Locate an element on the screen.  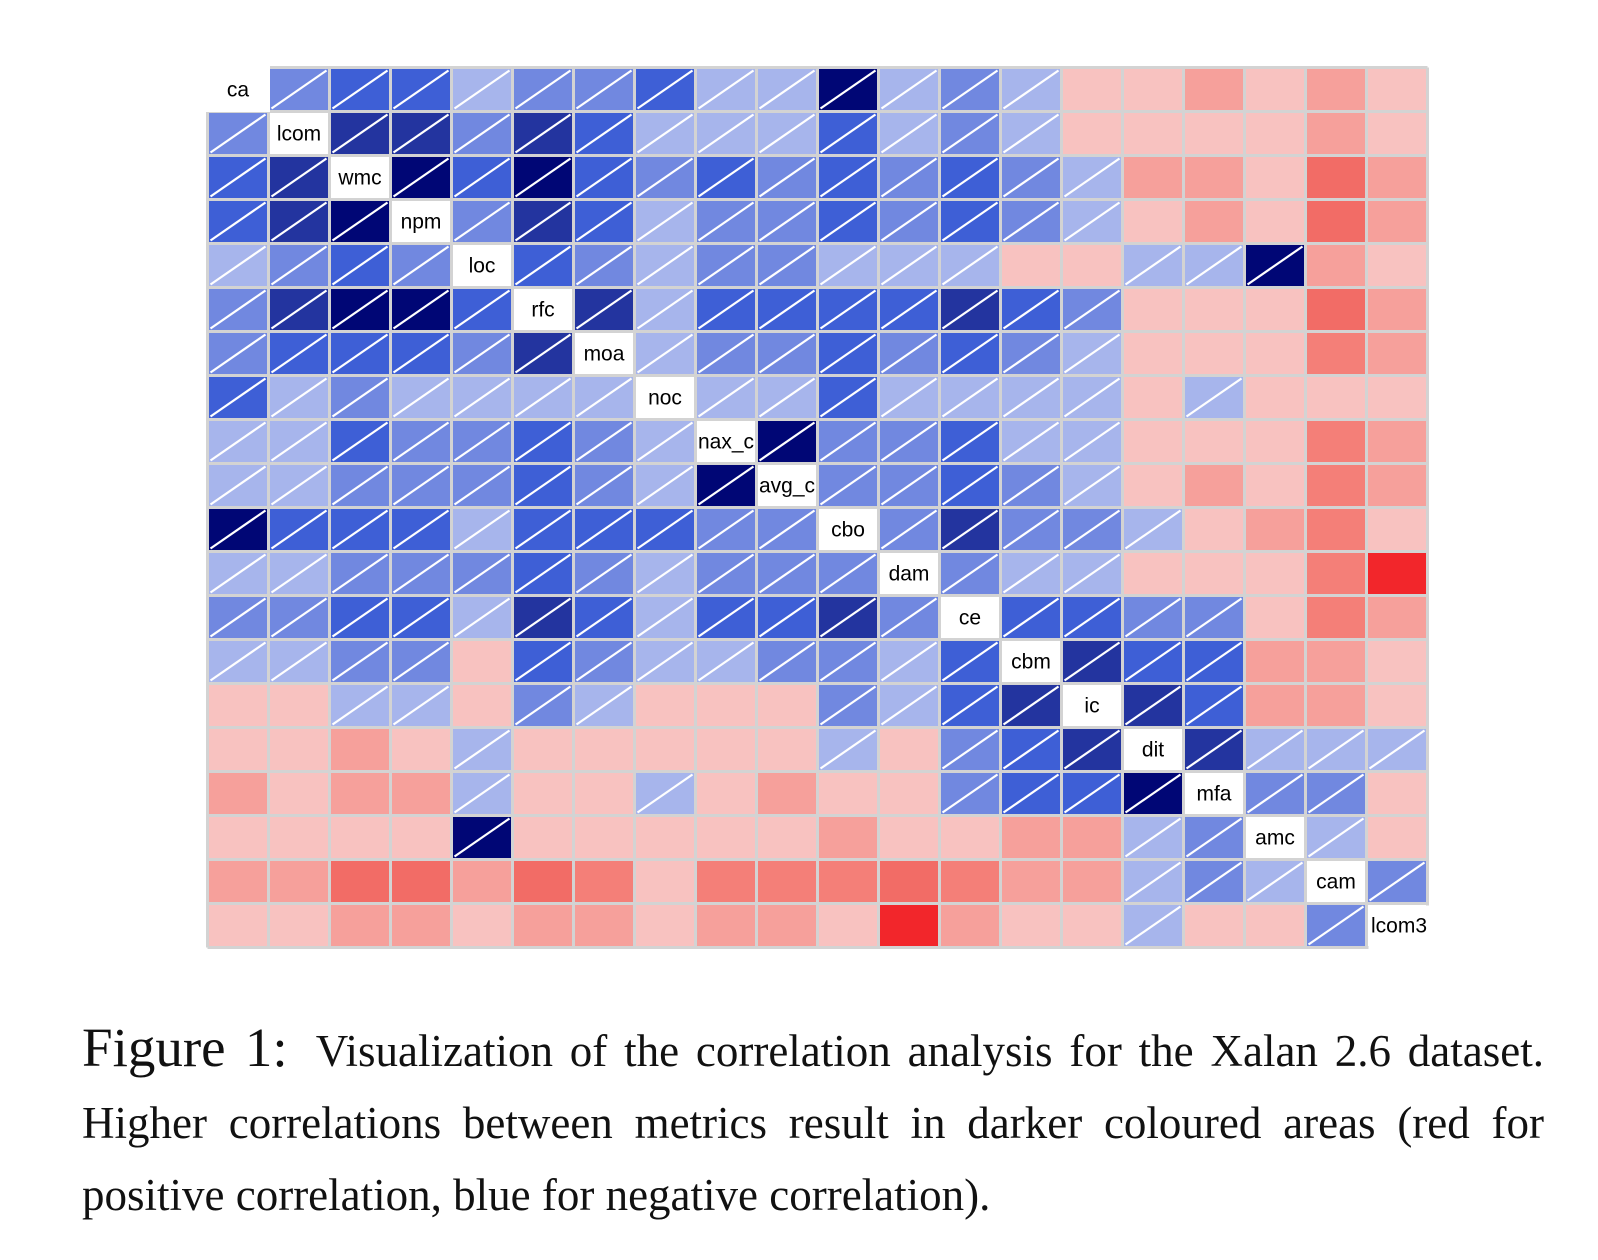
variable-label: cbo is located at coordinates (848, 530).